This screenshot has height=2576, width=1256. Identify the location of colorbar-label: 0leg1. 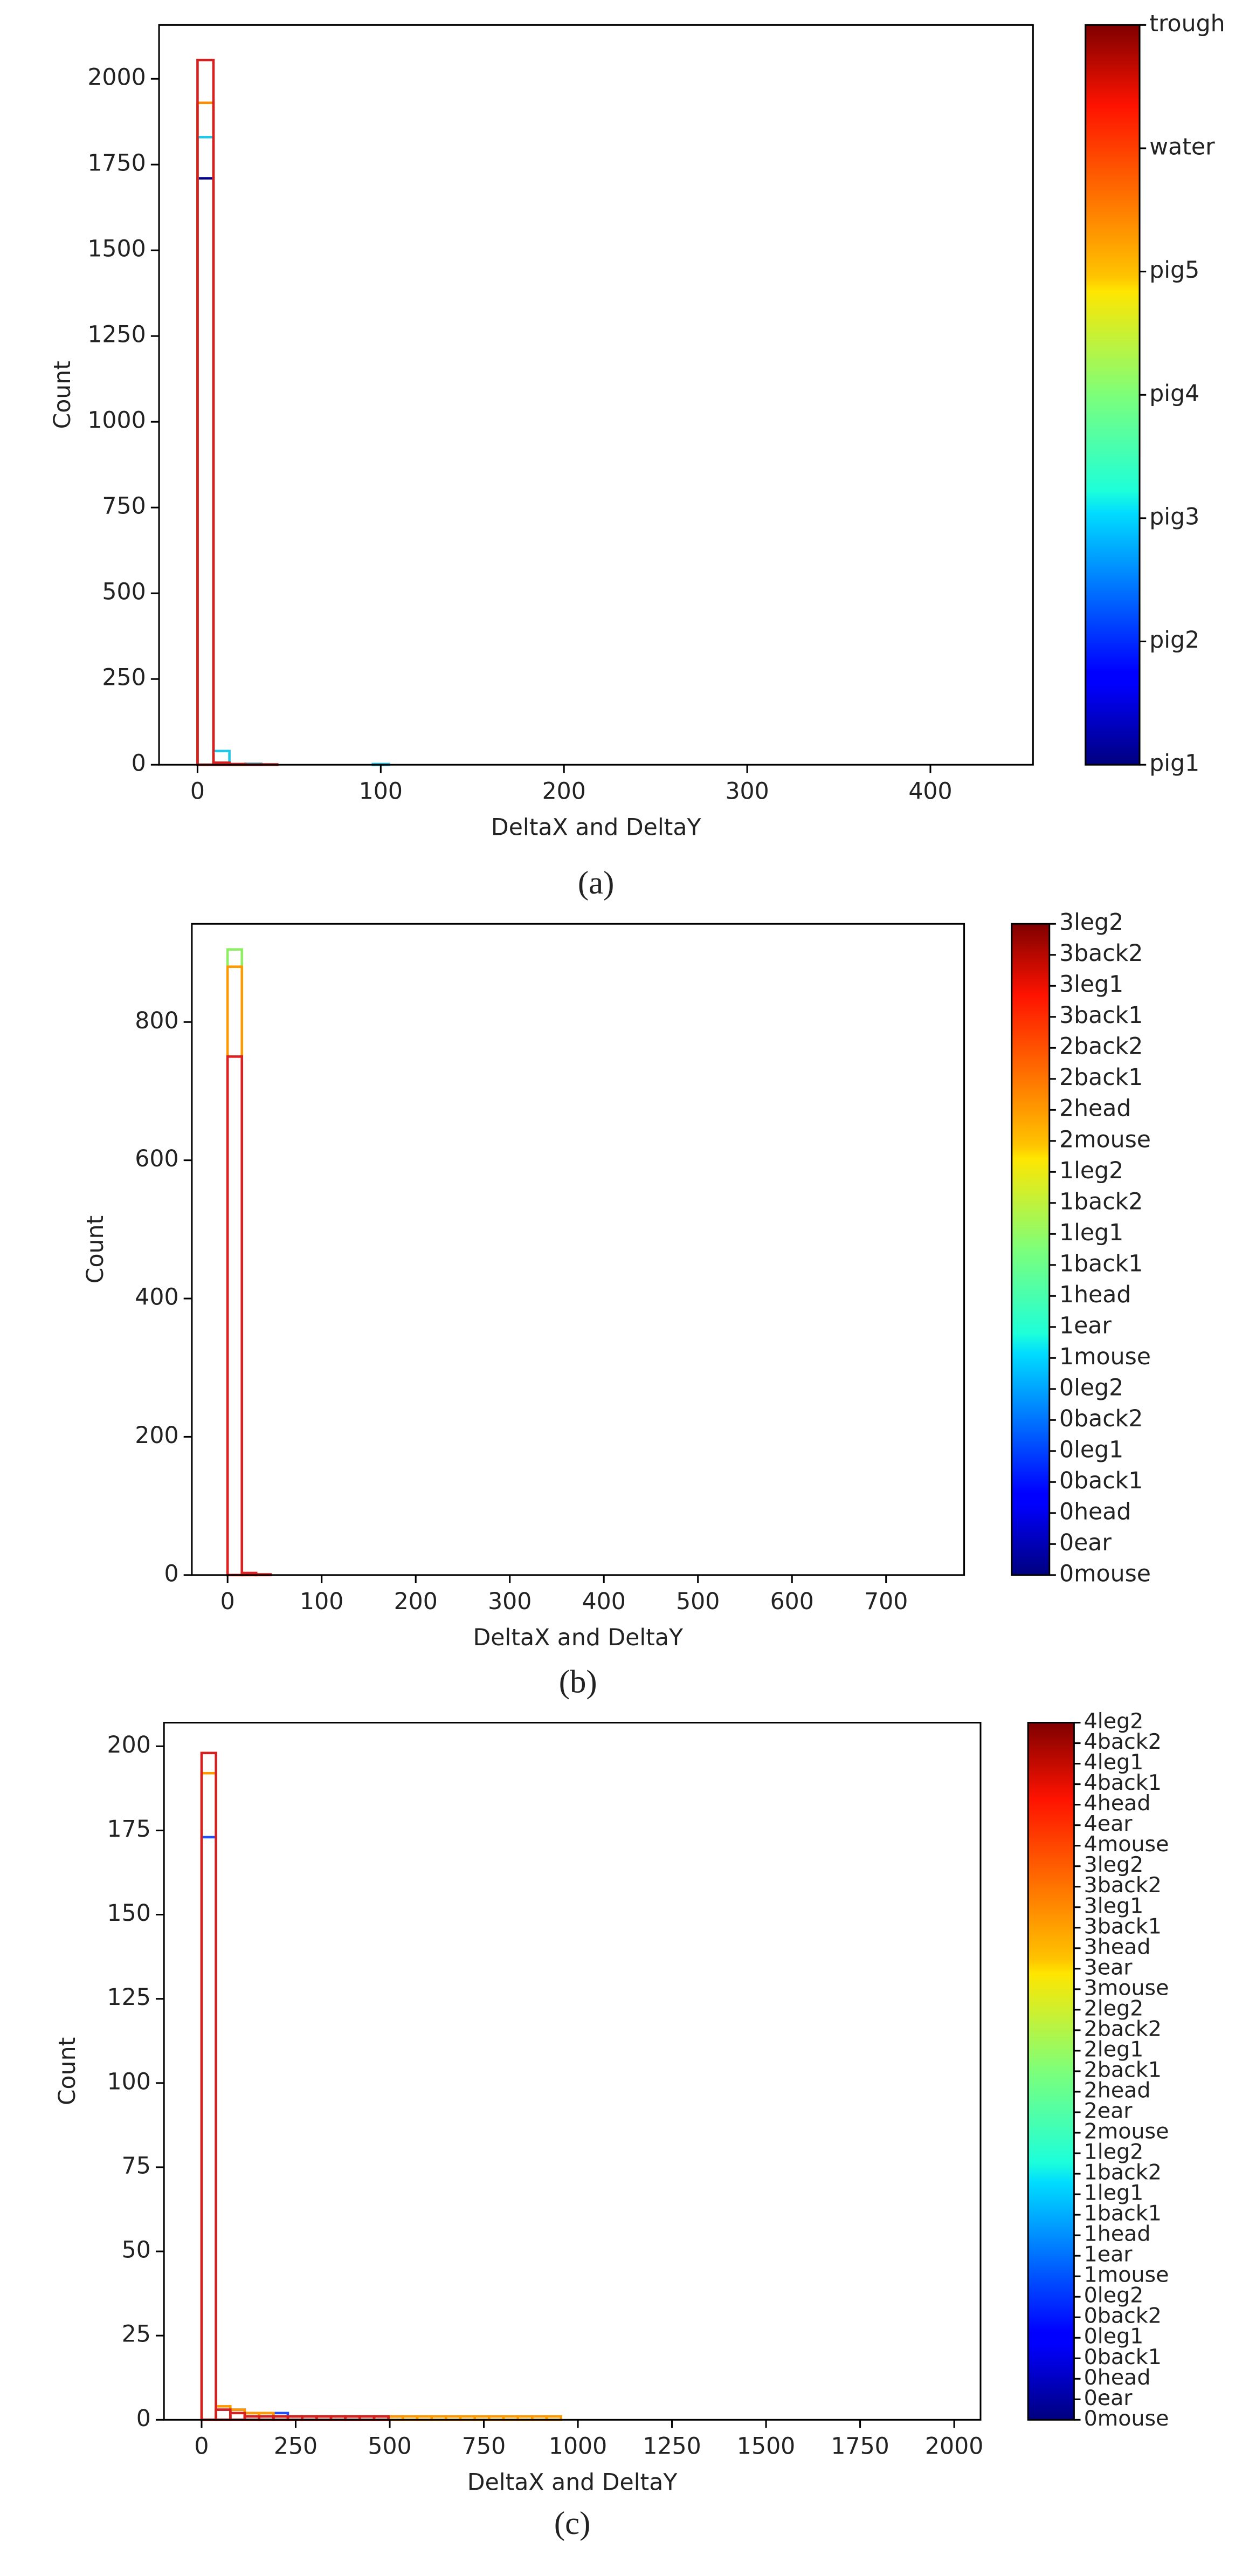
(1091, 1449).